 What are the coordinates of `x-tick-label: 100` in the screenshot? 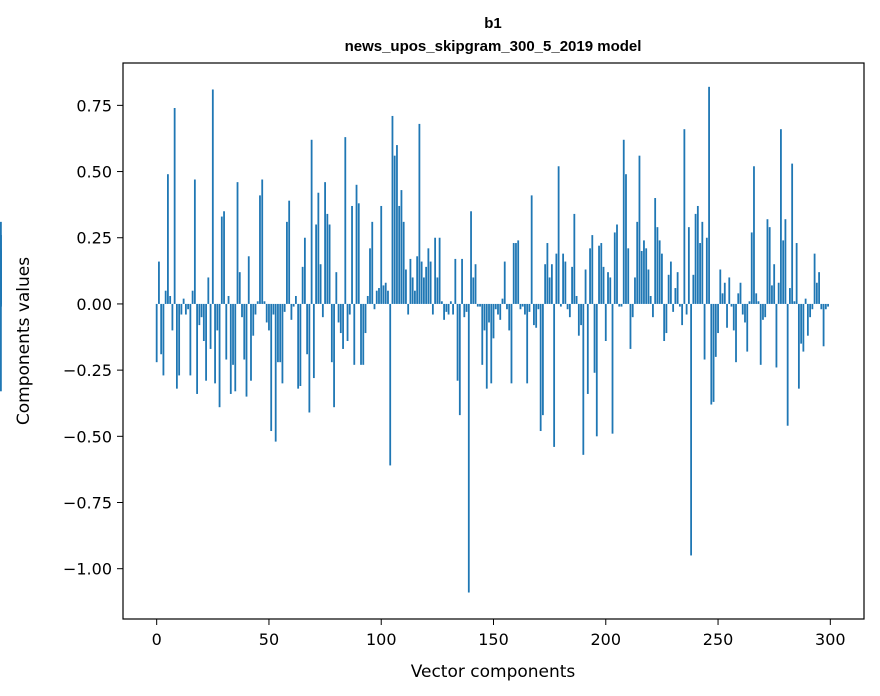 It's located at (381, 639).